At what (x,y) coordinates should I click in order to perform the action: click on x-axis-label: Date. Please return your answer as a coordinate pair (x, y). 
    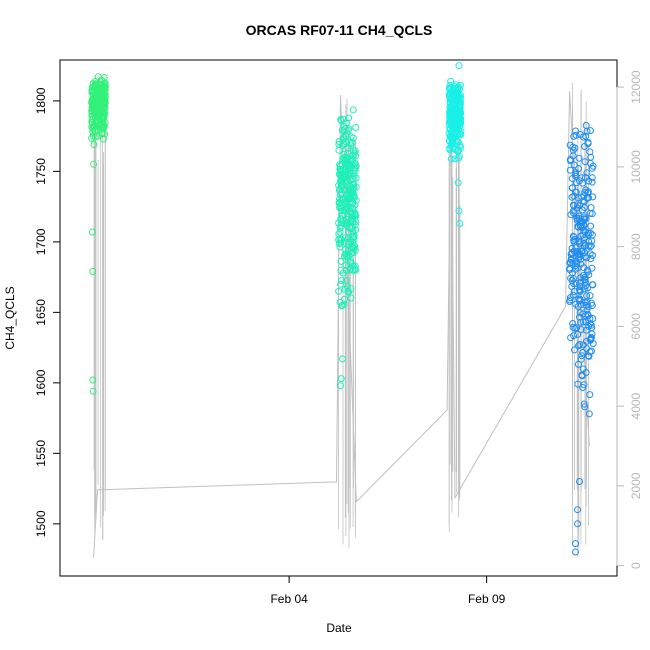
    Looking at the image, I should click on (339, 628).